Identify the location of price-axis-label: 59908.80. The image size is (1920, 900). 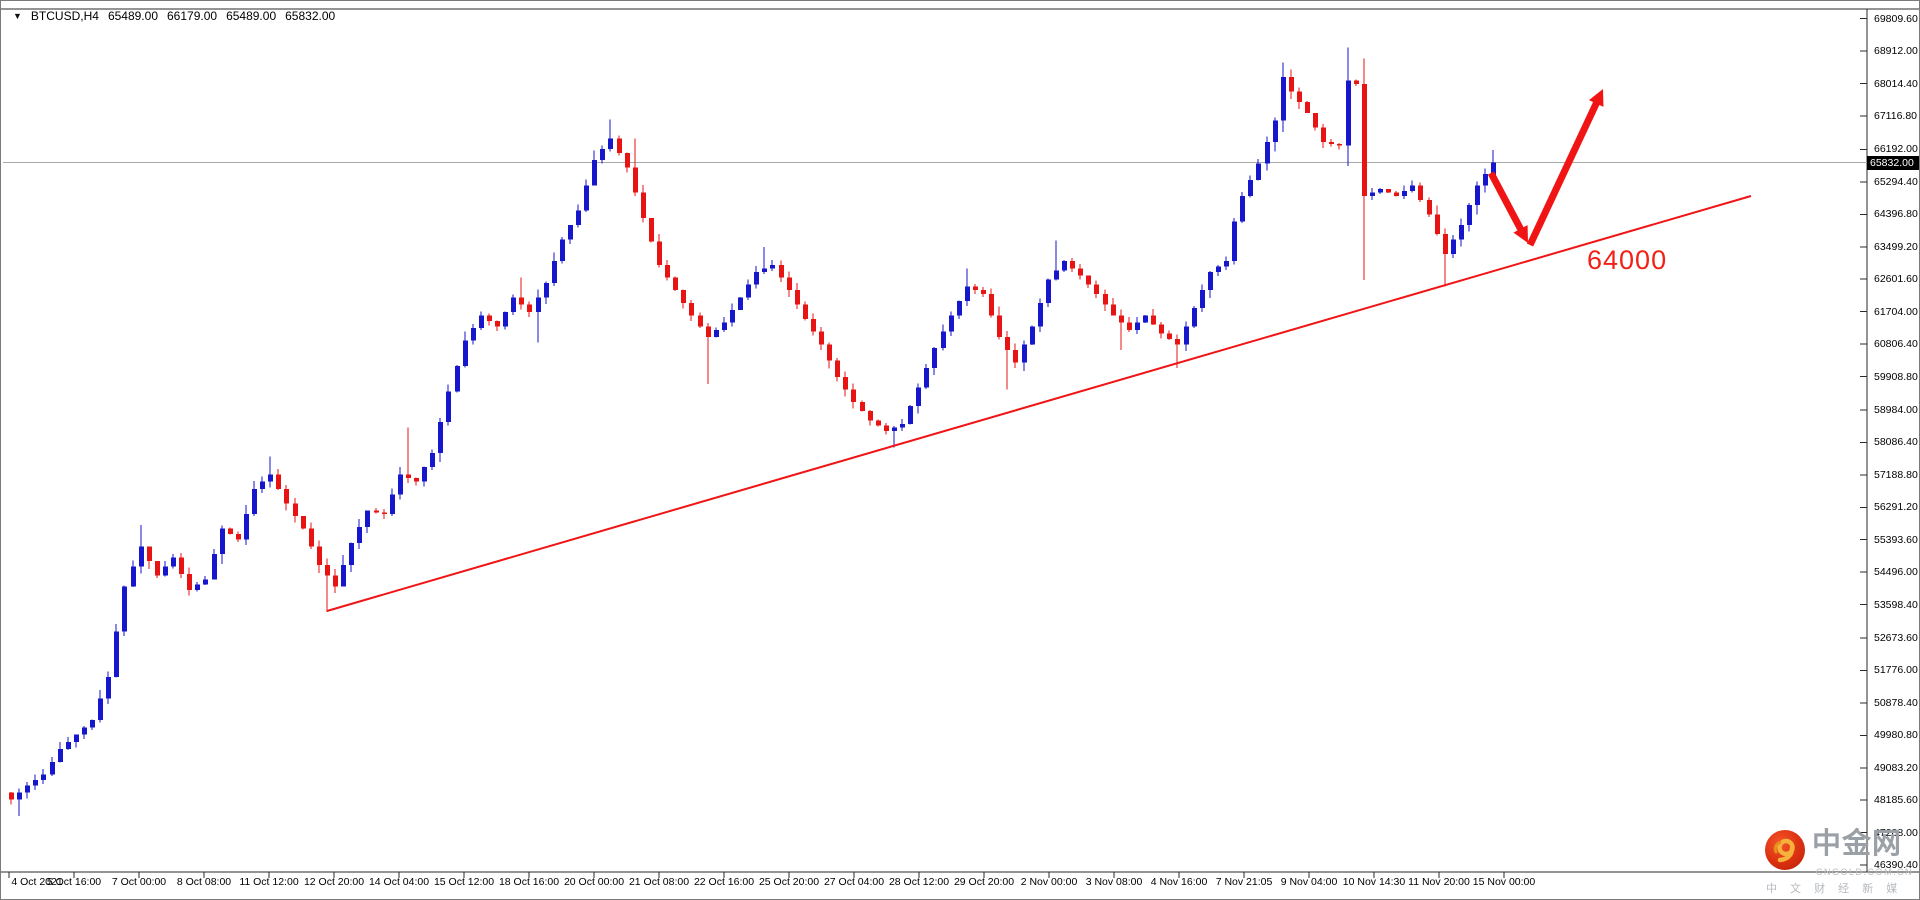
(1896, 376).